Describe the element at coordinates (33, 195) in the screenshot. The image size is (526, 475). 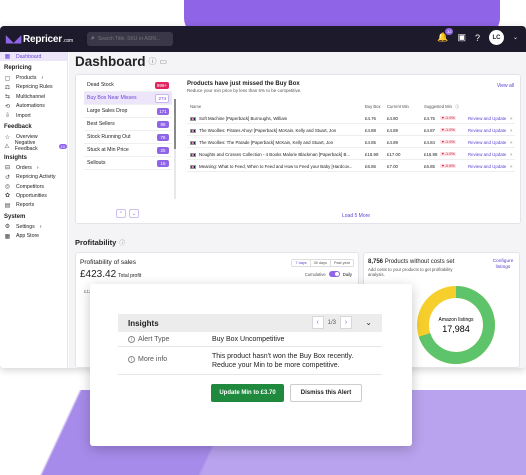
I see `sidebar-item: ✿ Opportunities` at that location.